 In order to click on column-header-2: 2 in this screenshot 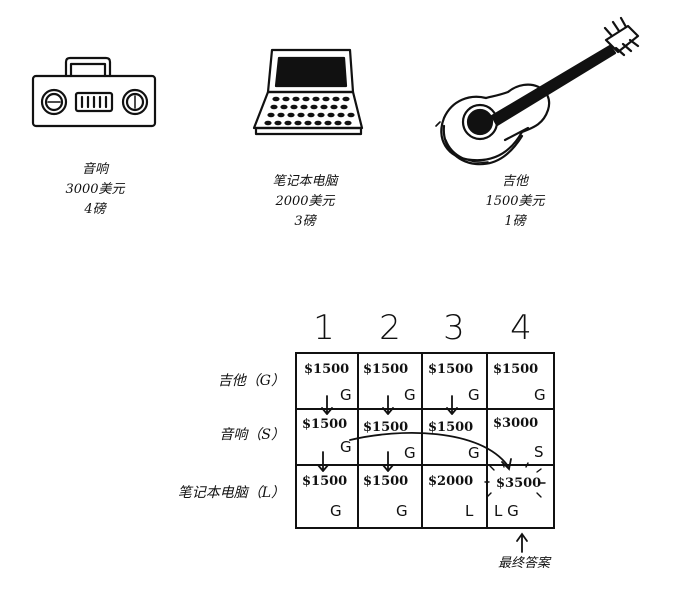, I will do `click(390, 328)`.